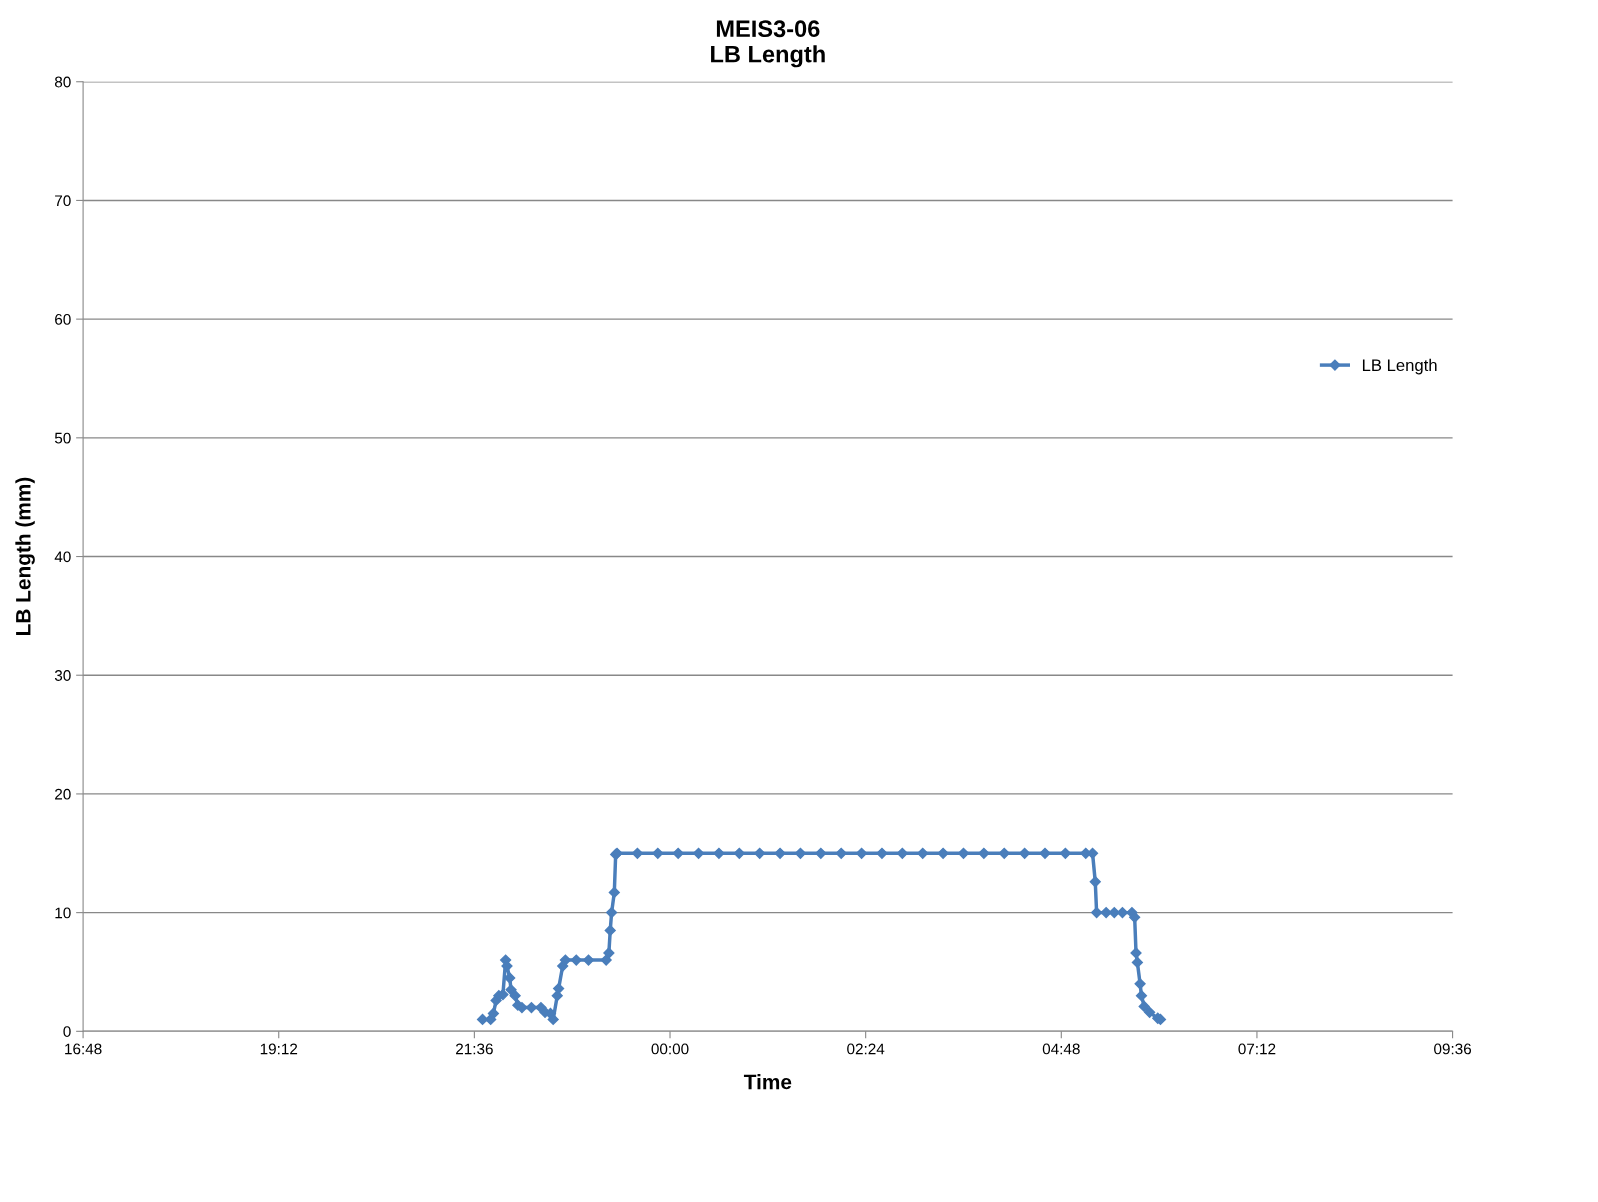 Image resolution: width=1598 pixels, height=1202 pixels. I want to click on chart-title: MEIS3-06 LB Length, so click(768, 44).